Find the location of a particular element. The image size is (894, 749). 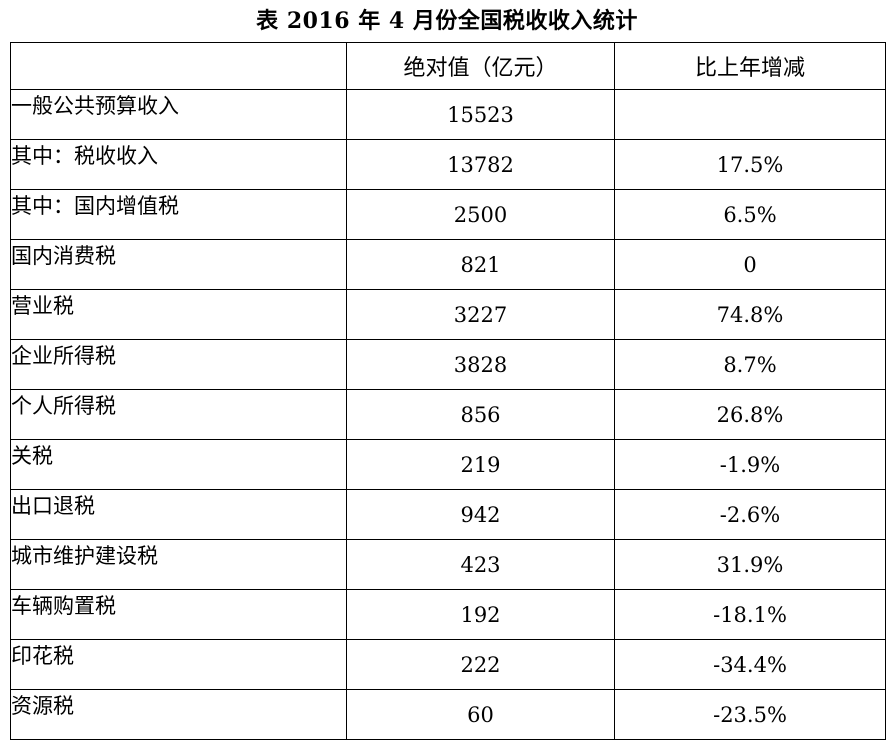

table-row: 一般公共预算收入 15523 is located at coordinates (448, 114).